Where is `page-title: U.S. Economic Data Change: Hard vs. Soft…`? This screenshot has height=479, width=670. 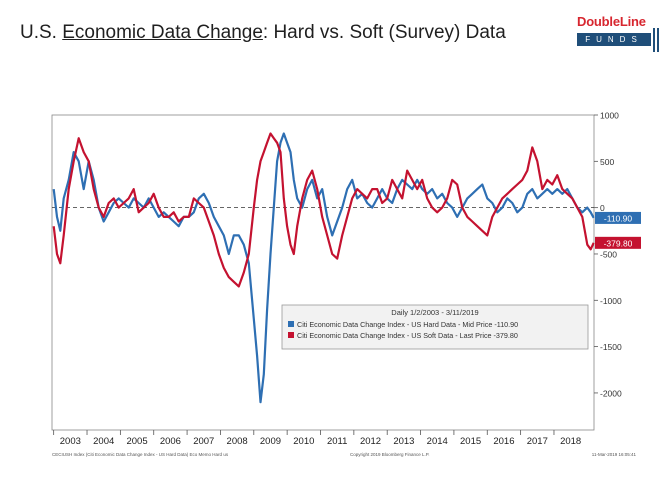
page-title: U.S. Economic Data Change: Hard vs. Soft… is located at coordinates (263, 33).